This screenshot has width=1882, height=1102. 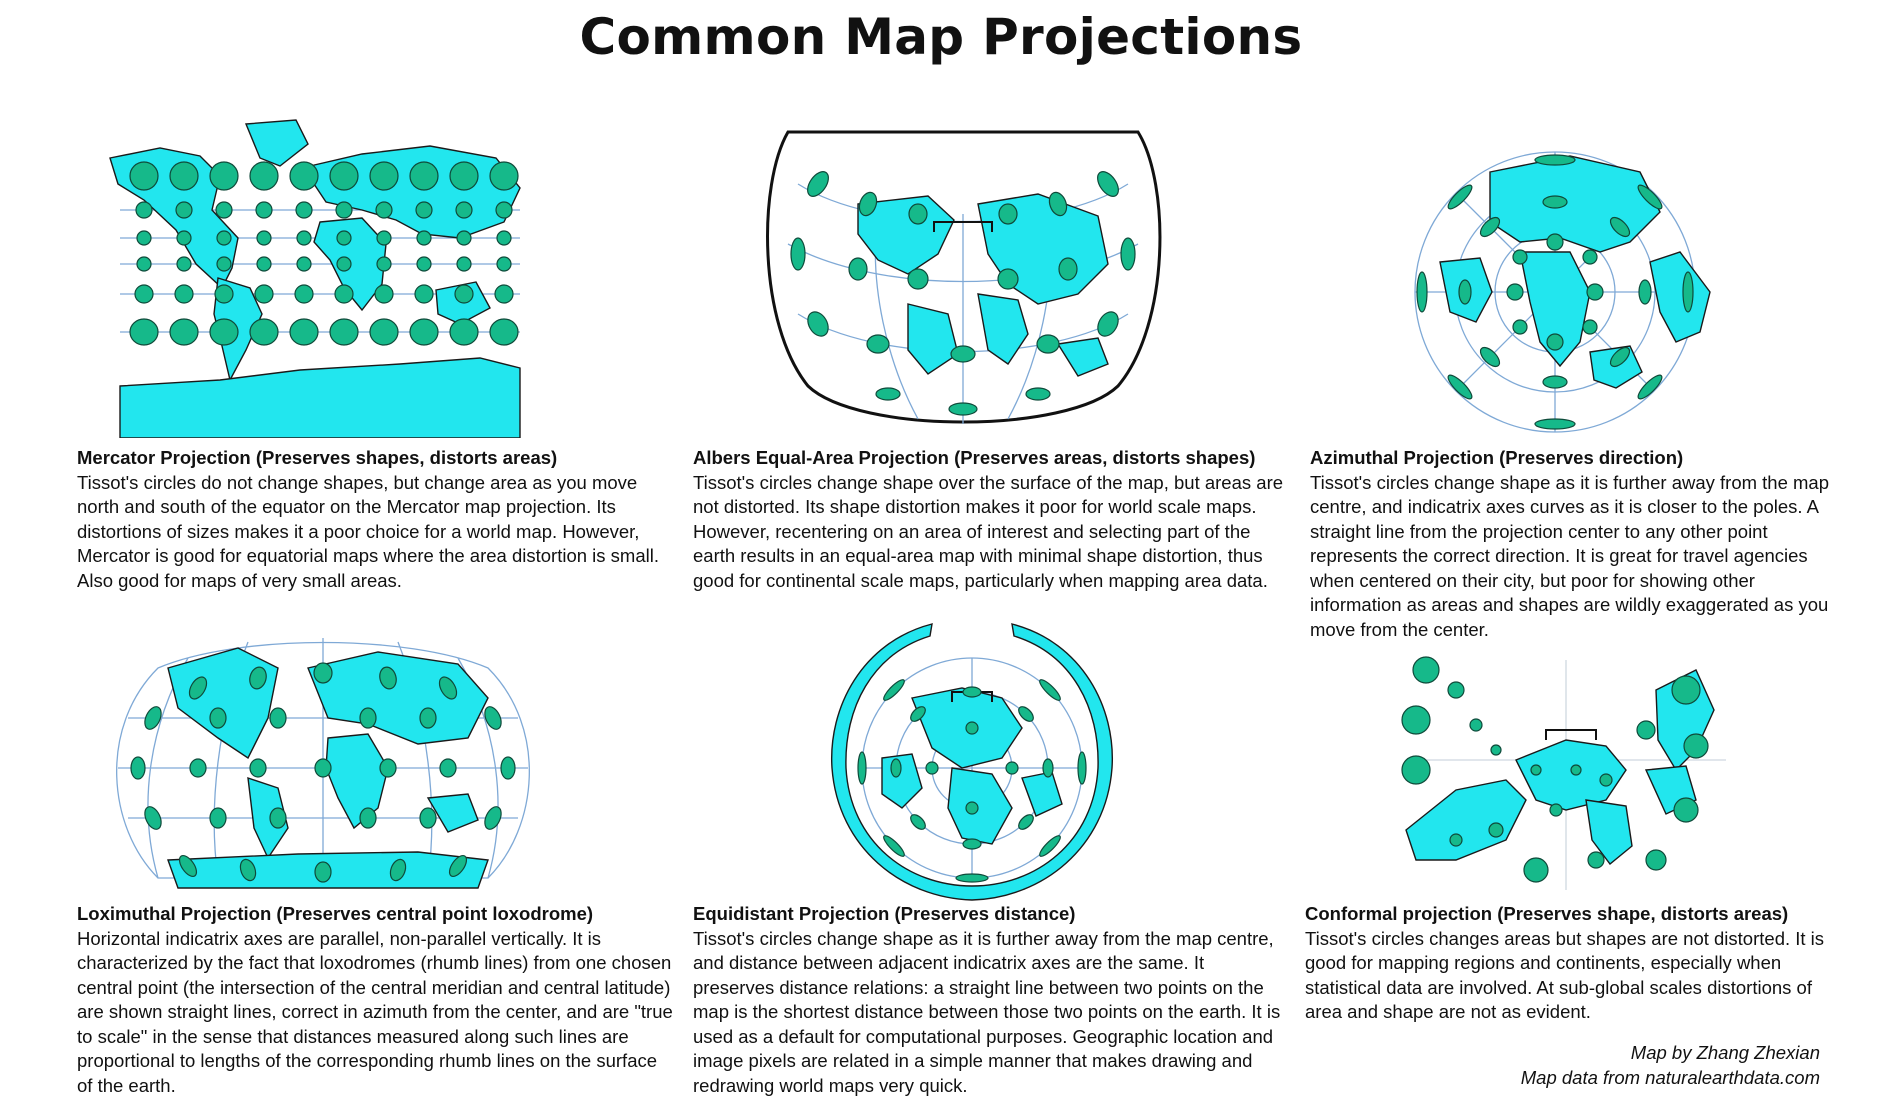 What do you see at coordinates (941, 37) in the screenshot?
I see `page-title: Common Map Projections` at bounding box center [941, 37].